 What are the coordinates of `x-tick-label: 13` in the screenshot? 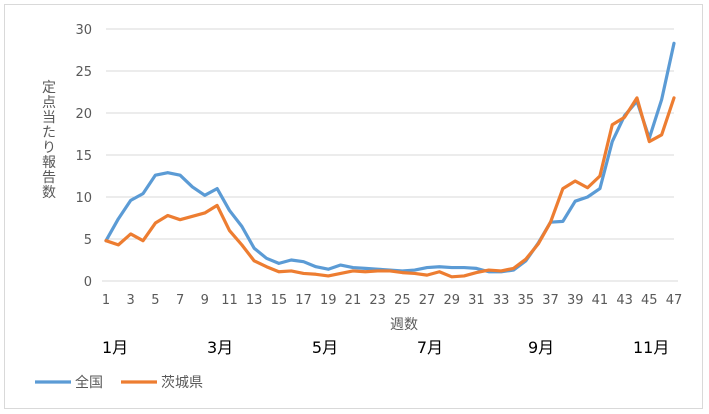 It's located at (254, 300).